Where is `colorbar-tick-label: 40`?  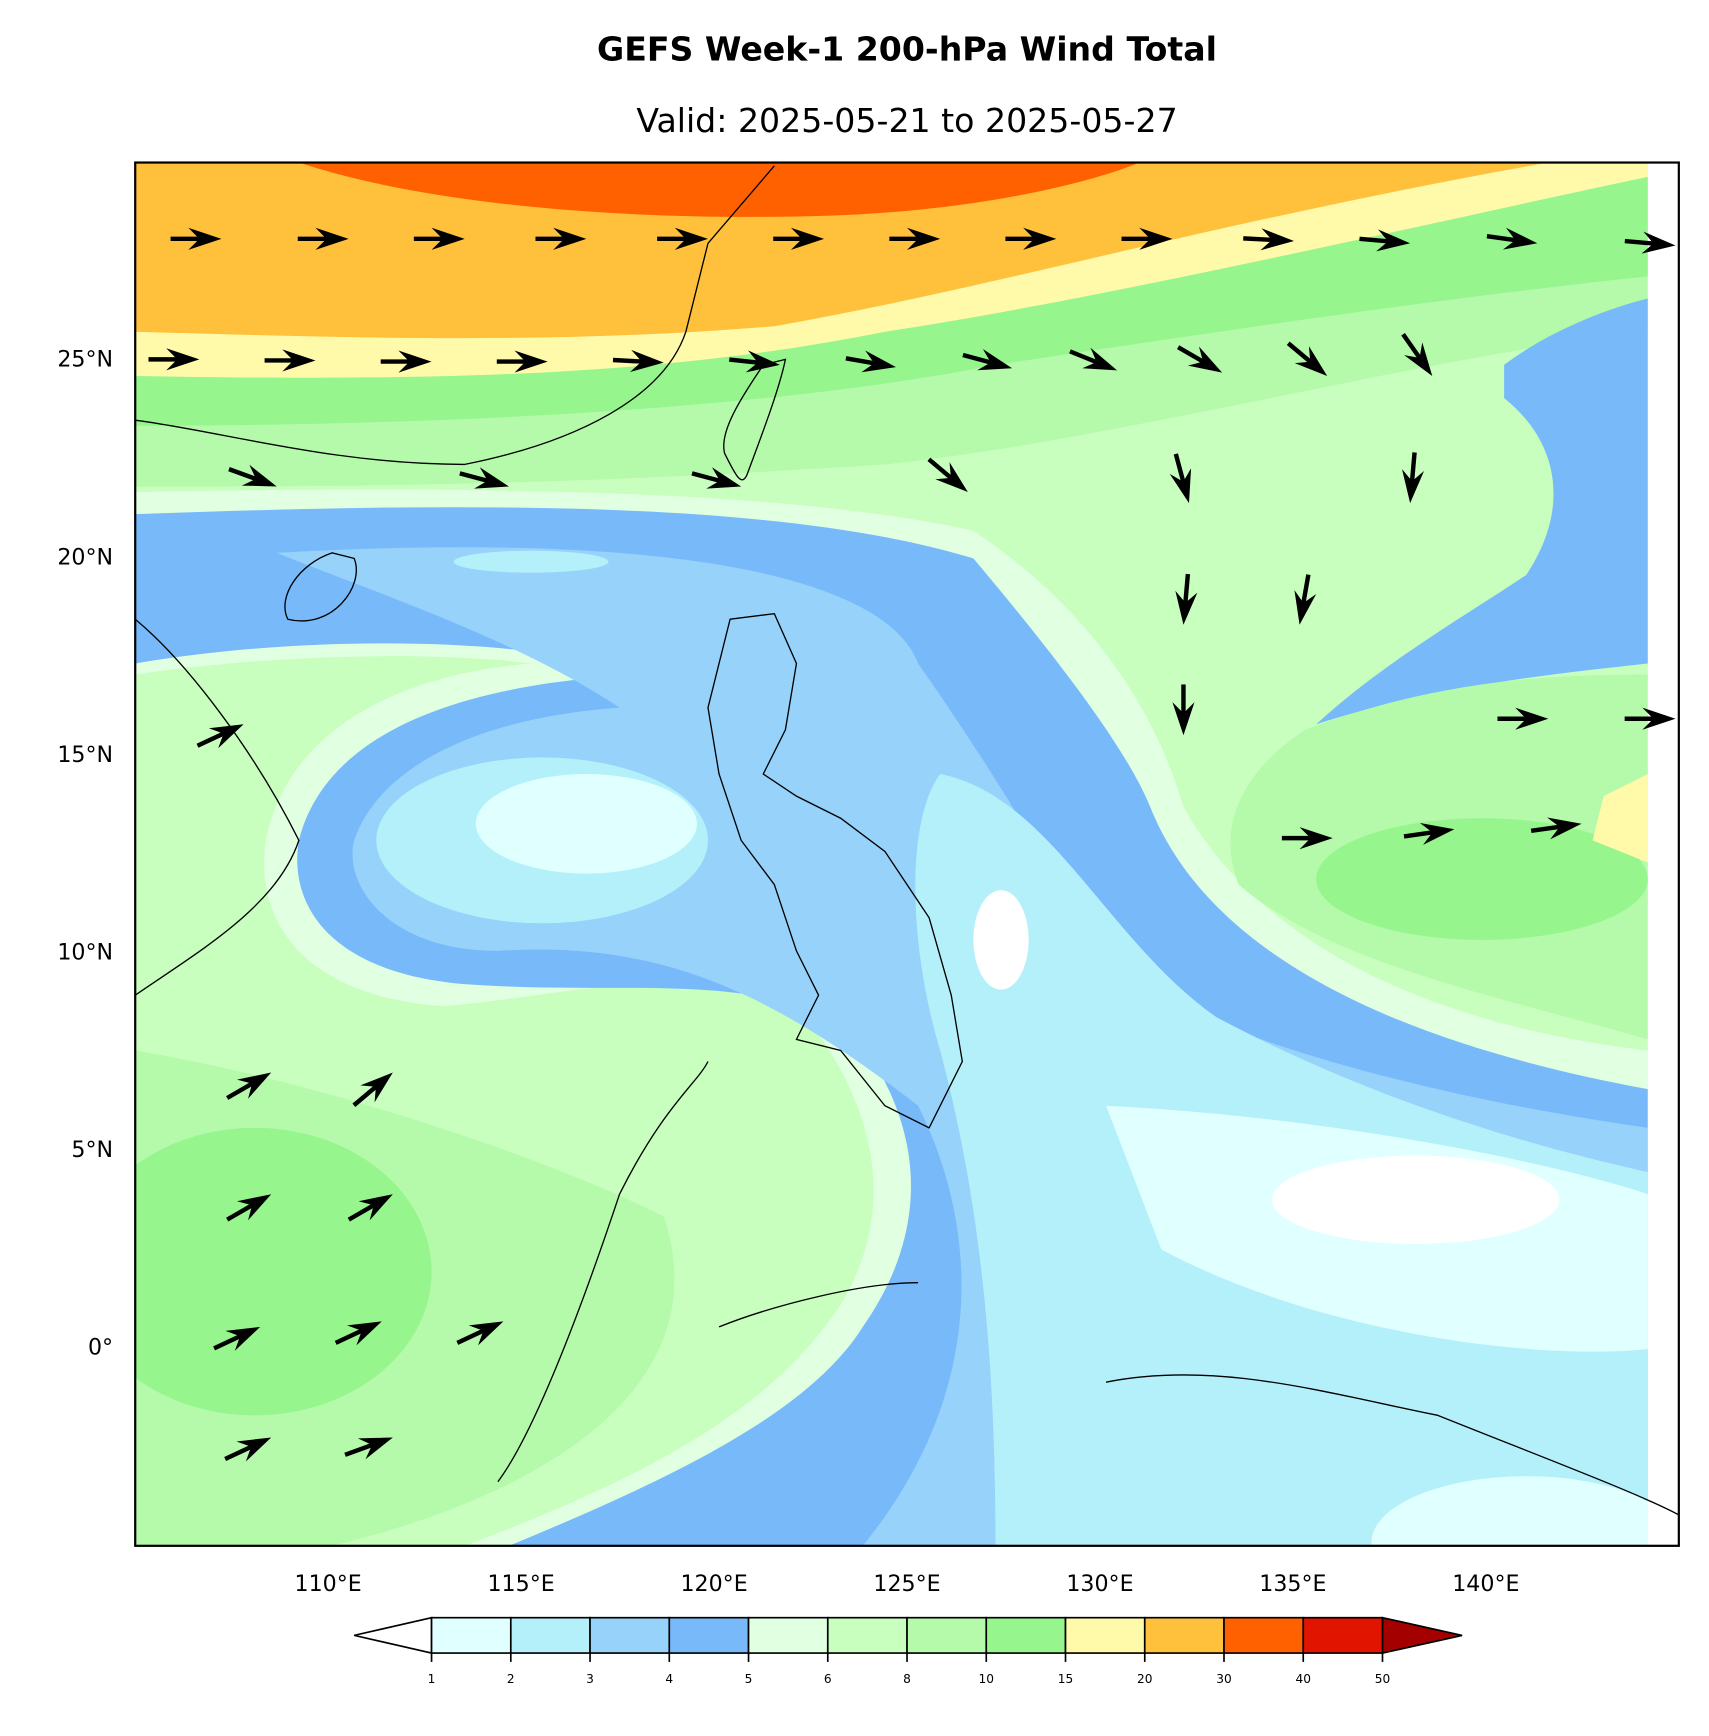 colorbar-tick-label: 40 is located at coordinates (1303, 1679).